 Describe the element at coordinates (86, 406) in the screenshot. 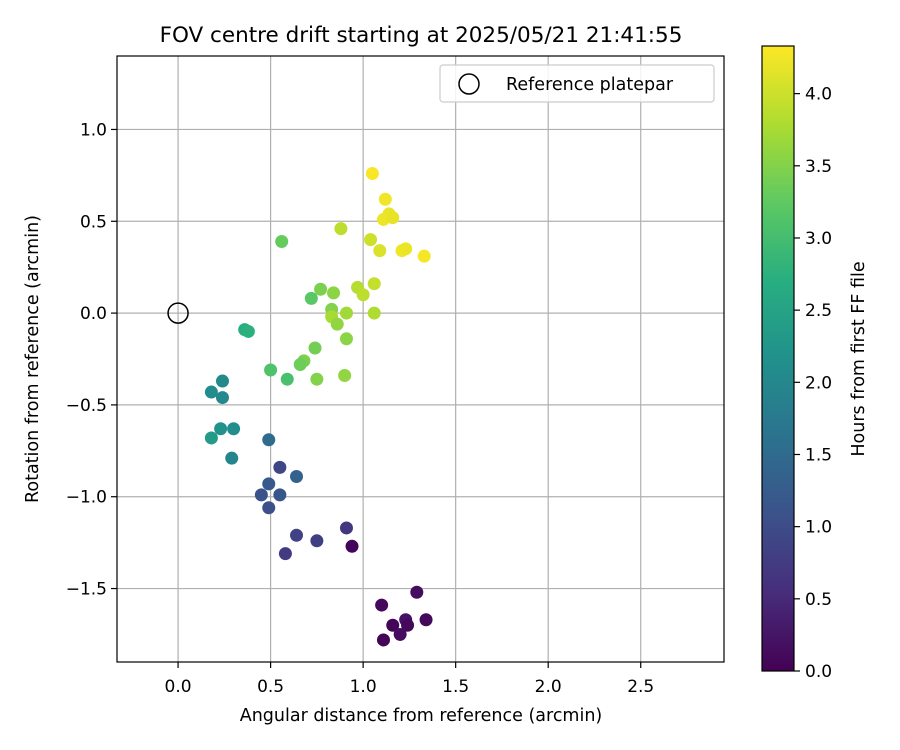

I see `y-tick-label: −0.5` at that location.